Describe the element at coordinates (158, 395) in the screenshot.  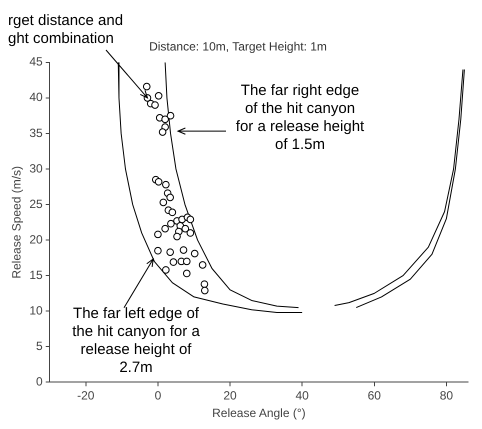
I see `x-tick-label: 0` at that location.